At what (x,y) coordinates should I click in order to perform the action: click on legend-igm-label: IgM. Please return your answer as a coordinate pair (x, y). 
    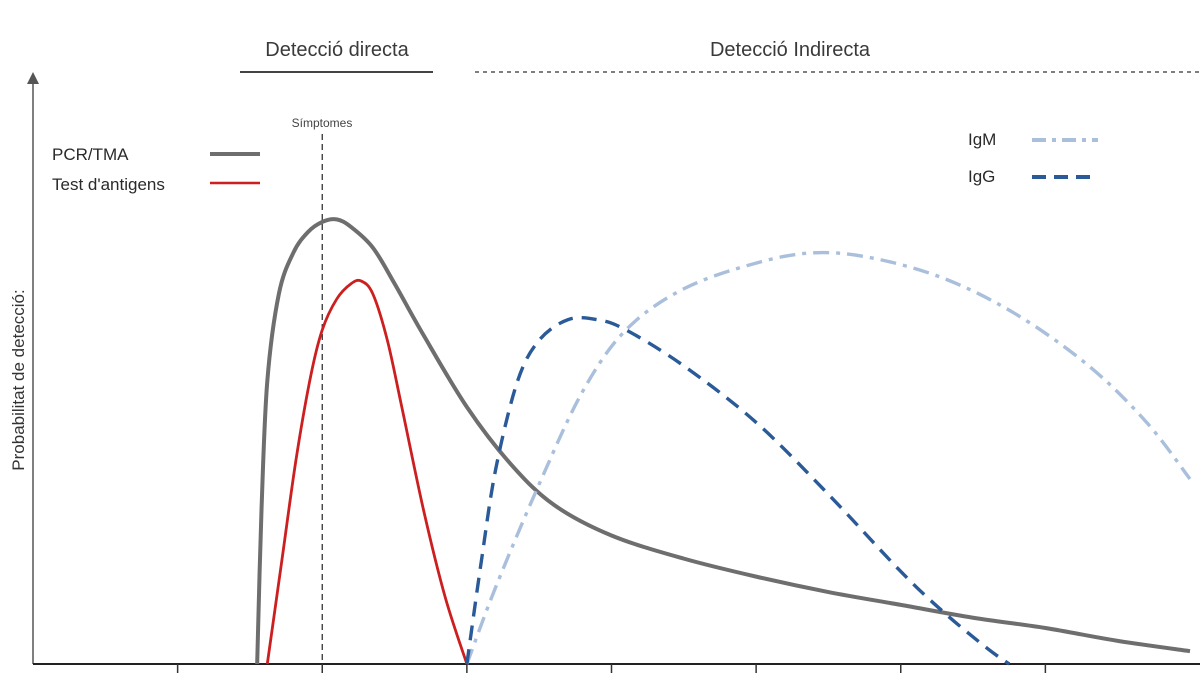
    Looking at the image, I should click on (982, 139).